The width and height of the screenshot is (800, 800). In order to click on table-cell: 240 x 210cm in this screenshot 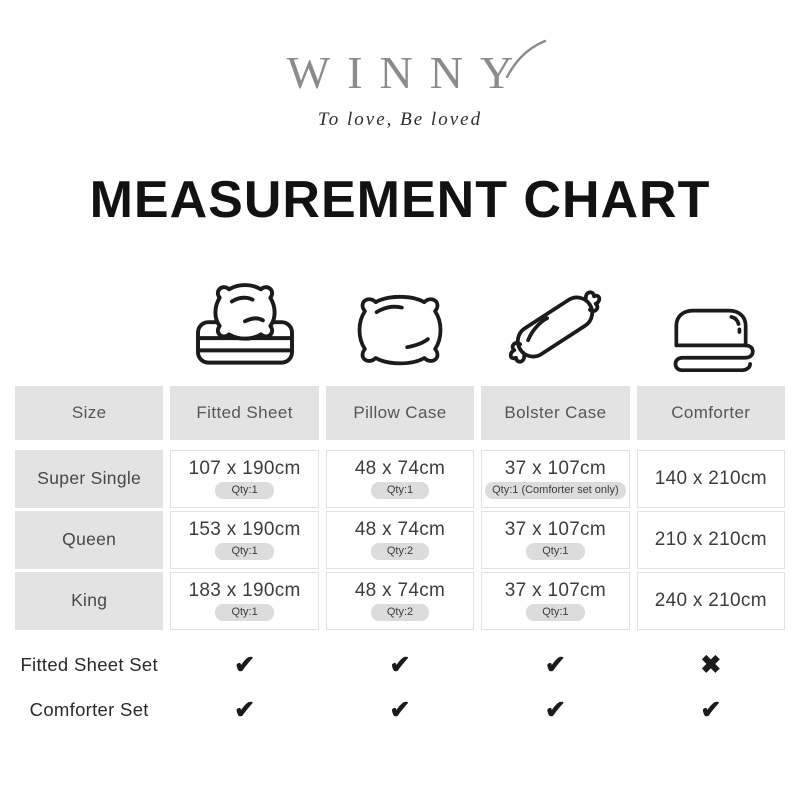, I will do `click(710, 600)`.